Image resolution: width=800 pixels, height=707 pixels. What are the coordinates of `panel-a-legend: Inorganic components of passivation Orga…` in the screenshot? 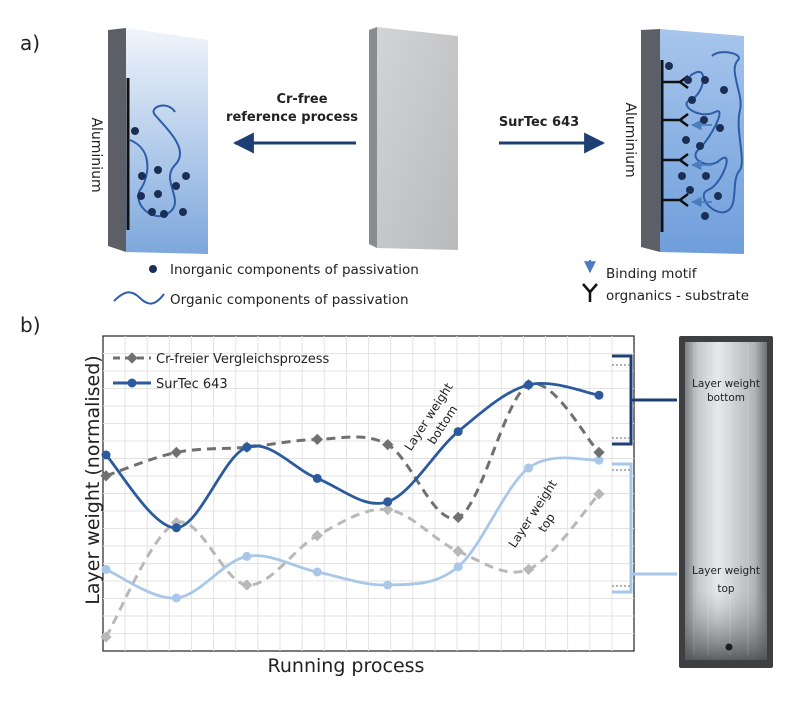 It's located at (431, 284).